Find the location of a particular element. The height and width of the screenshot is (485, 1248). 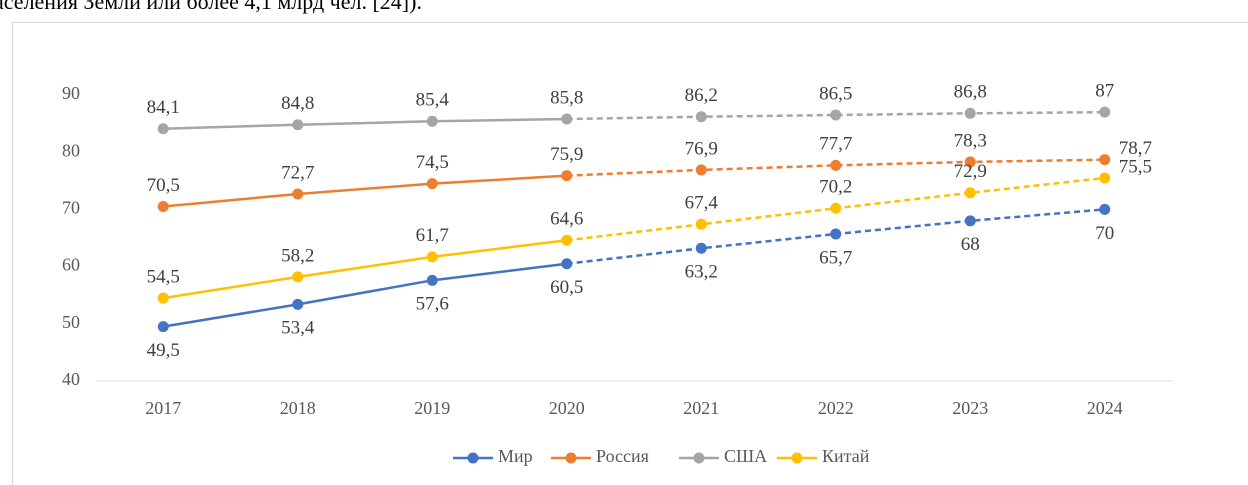

data-label: 65,7 is located at coordinates (835, 257).